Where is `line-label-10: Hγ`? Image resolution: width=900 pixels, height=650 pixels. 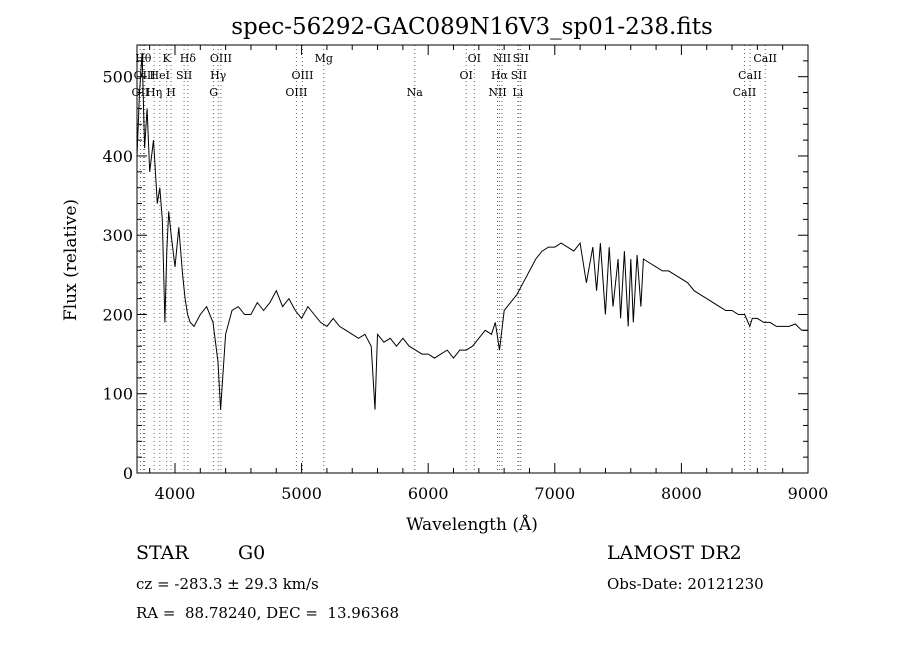 line-label-10: Hγ is located at coordinates (218, 75).